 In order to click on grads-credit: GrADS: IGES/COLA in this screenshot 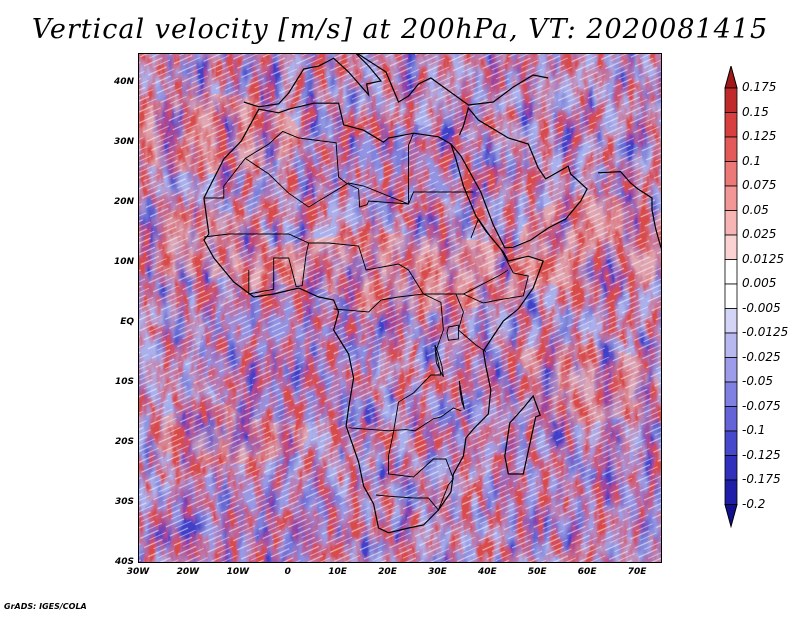, I will do `click(45, 606)`.